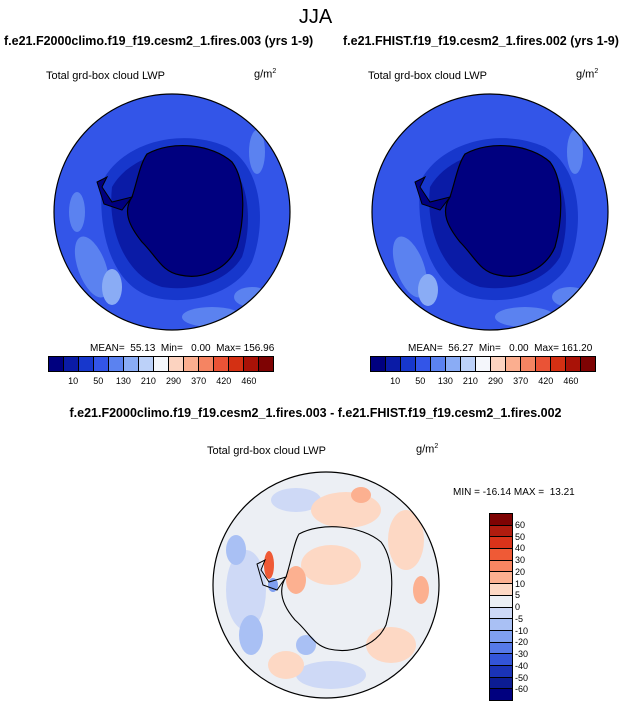 This screenshot has width=631, height=708. What do you see at coordinates (587, 74) in the screenshot?
I see `panel-2-units: g/m2` at bounding box center [587, 74].